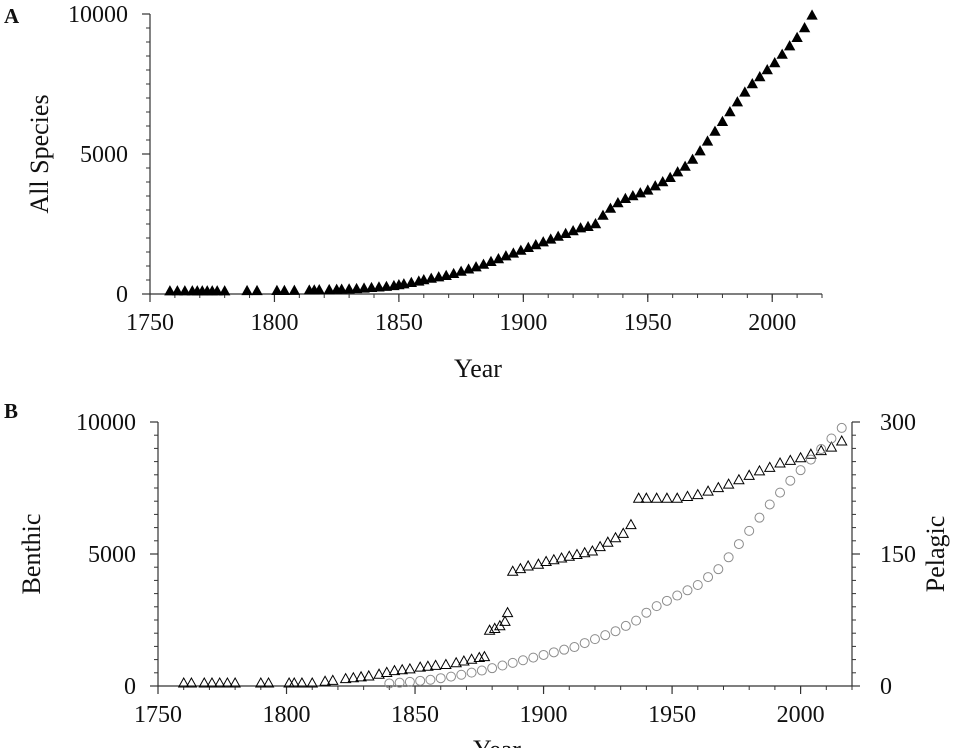 The width and height of the screenshot is (964, 748). I want to click on panel-b-letter: B, so click(11, 411).